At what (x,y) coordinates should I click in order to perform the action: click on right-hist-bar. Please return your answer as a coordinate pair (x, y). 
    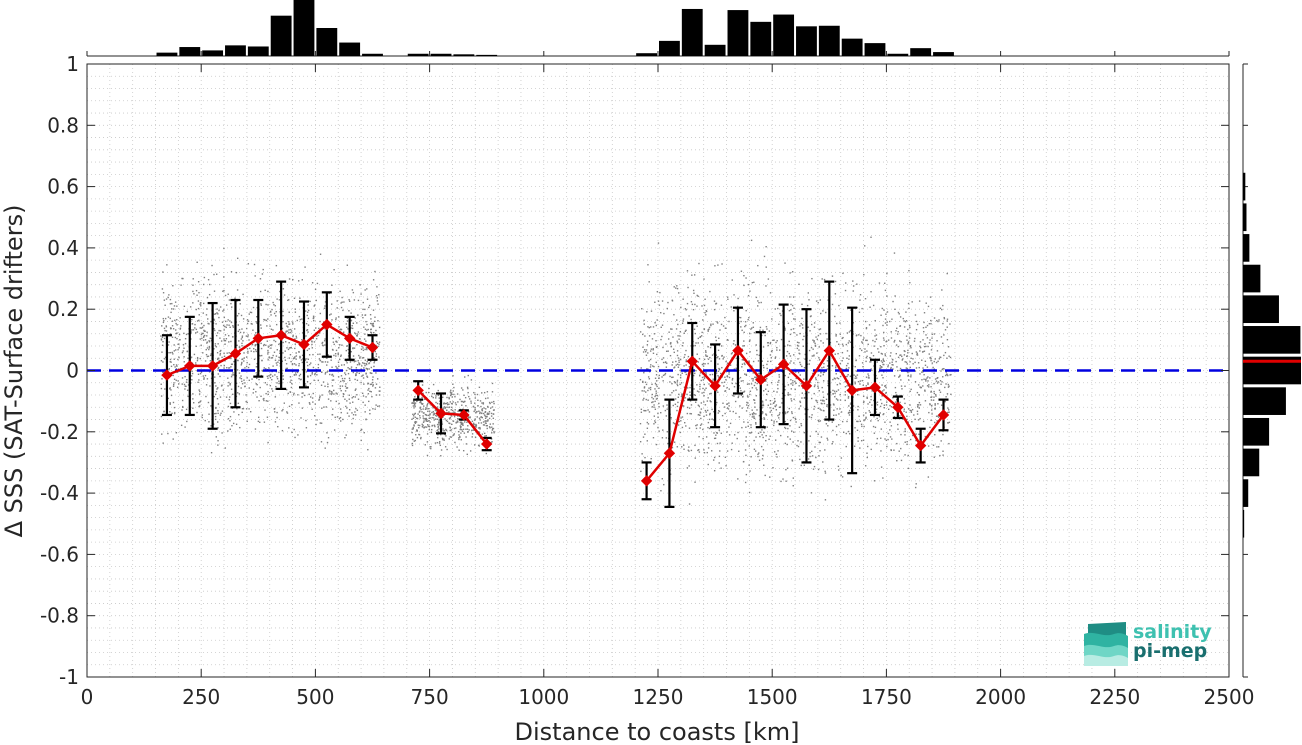
    Looking at the image, I should click on (1251, 462).